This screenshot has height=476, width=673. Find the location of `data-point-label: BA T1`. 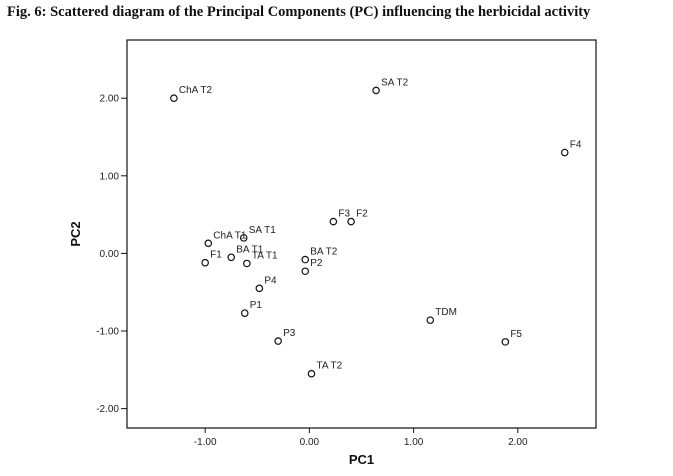

data-point-label: BA T1 is located at coordinates (249, 249).